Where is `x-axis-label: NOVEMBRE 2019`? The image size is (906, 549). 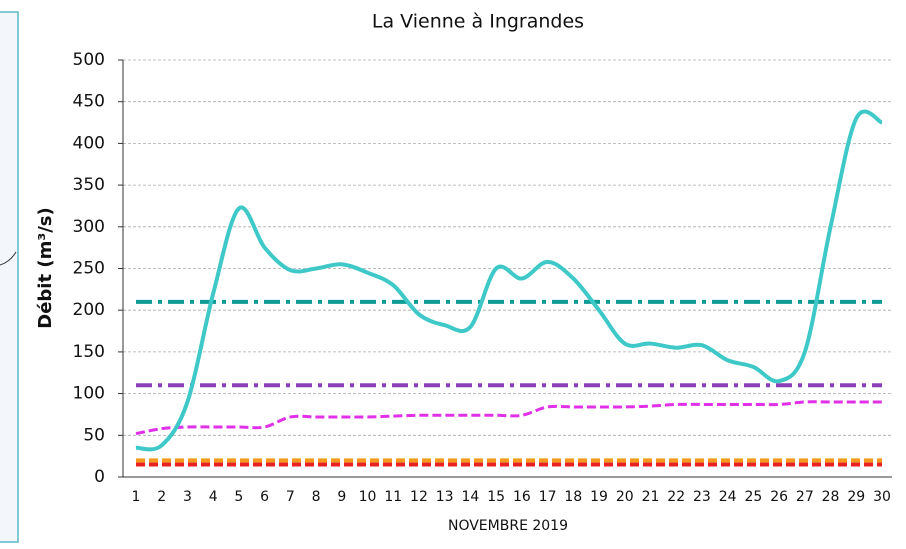
x-axis-label: NOVEMBRE 2019 is located at coordinates (508, 526).